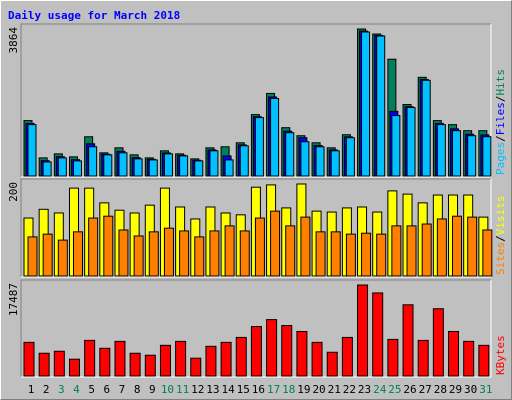  I want to click on y-max-label: 200, so click(13, 192).